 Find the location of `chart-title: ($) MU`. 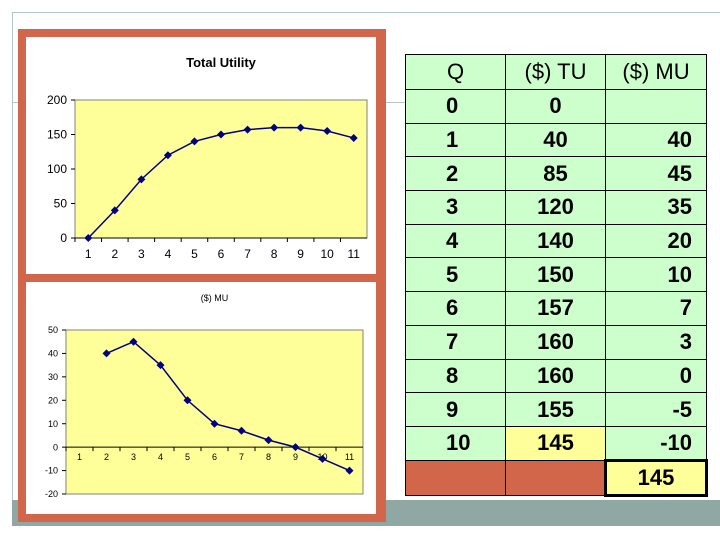

chart-title: ($) MU is located at coordinates (215, 298).